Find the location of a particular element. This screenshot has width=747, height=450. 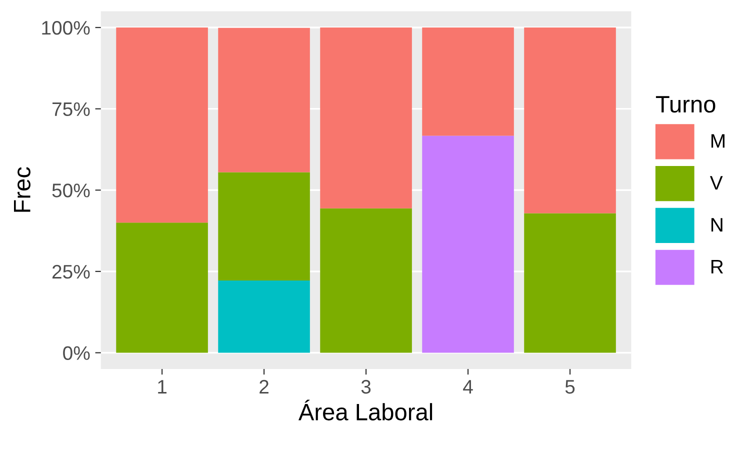

legend-label: M is located at coordinates (717, 141).